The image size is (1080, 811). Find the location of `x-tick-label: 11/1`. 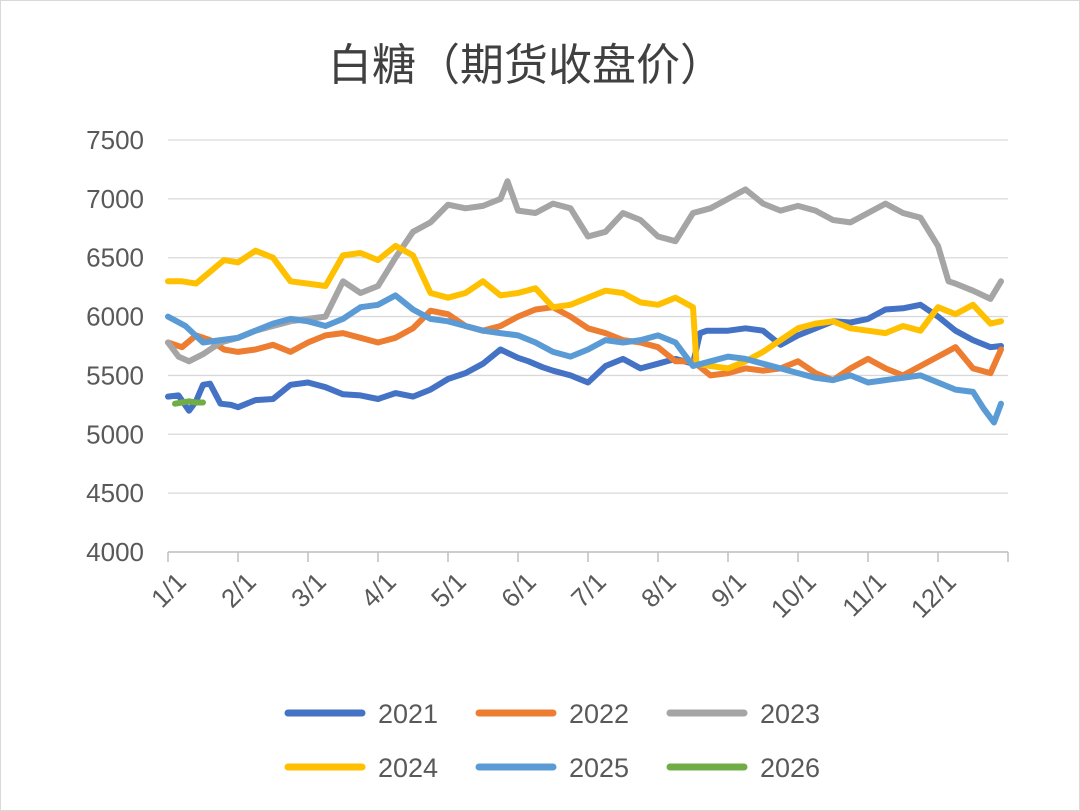

x-tick-label: 11/1 is located at coordinates (864, 595).